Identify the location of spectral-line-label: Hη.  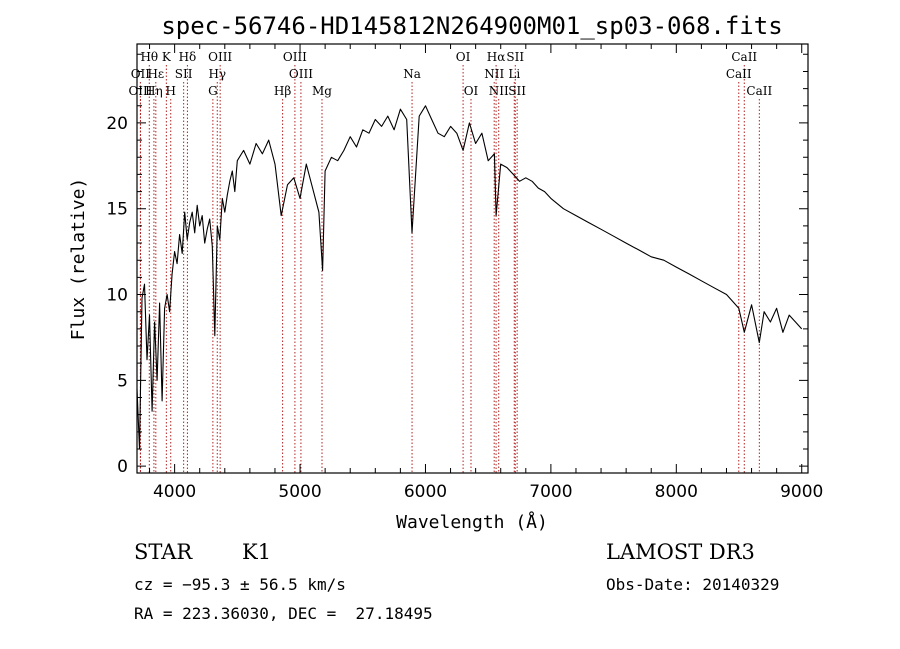
(154, 91).